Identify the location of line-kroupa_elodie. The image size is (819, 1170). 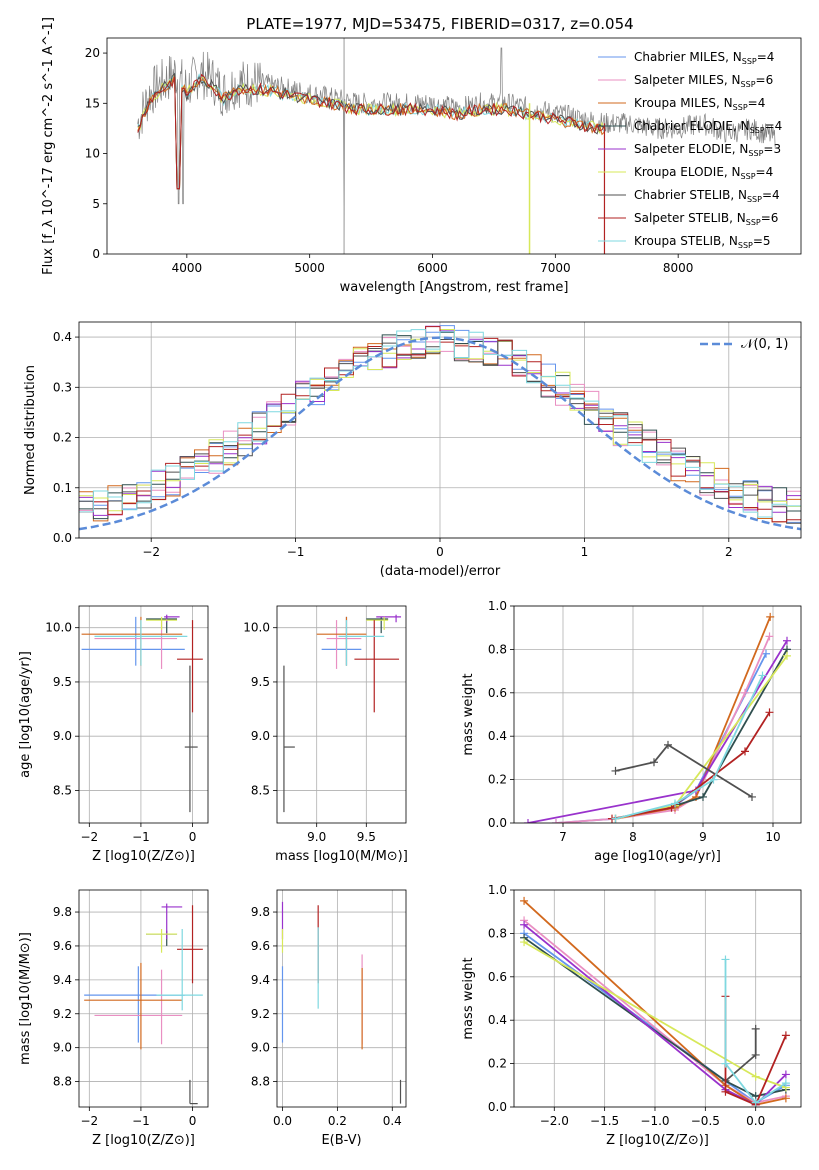
(701, 737).